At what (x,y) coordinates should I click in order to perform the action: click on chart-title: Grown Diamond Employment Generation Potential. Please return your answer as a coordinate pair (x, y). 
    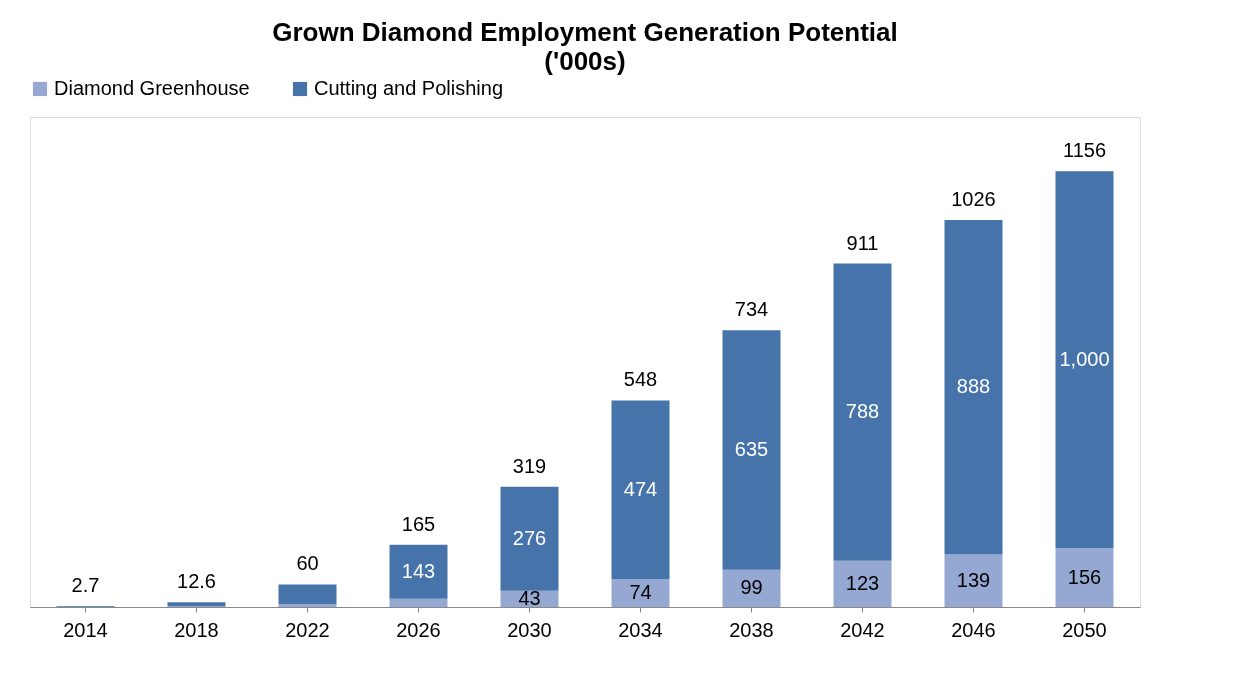
    Looking at the image, I should click on (585, 32).